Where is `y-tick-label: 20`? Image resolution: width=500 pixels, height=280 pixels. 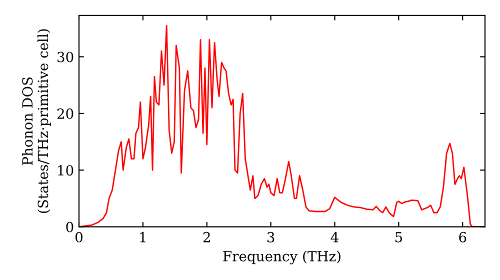 y-tick-label: 20 is located at coordinates (65, 113).